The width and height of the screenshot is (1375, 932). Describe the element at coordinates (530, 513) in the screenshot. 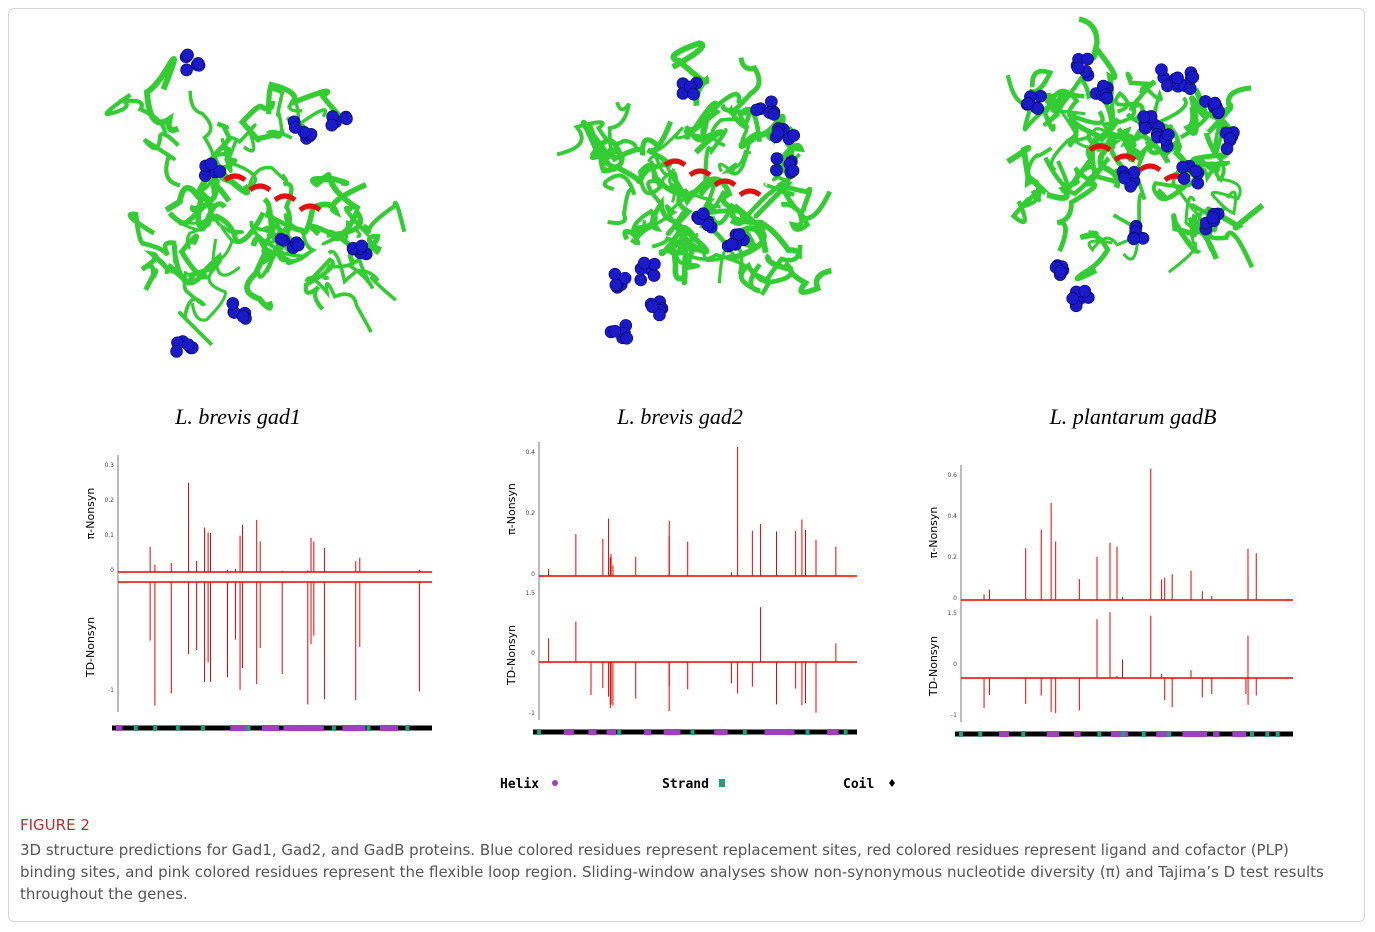

I see `pi-tick-label: 0.2` at that location.